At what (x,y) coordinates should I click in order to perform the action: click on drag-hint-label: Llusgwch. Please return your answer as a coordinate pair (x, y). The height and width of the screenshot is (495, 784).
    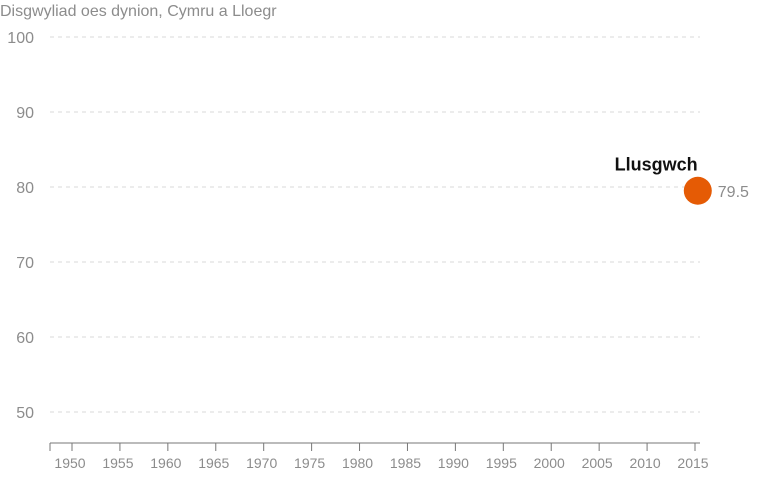
    Looking at the image, I should click on (656, 165).